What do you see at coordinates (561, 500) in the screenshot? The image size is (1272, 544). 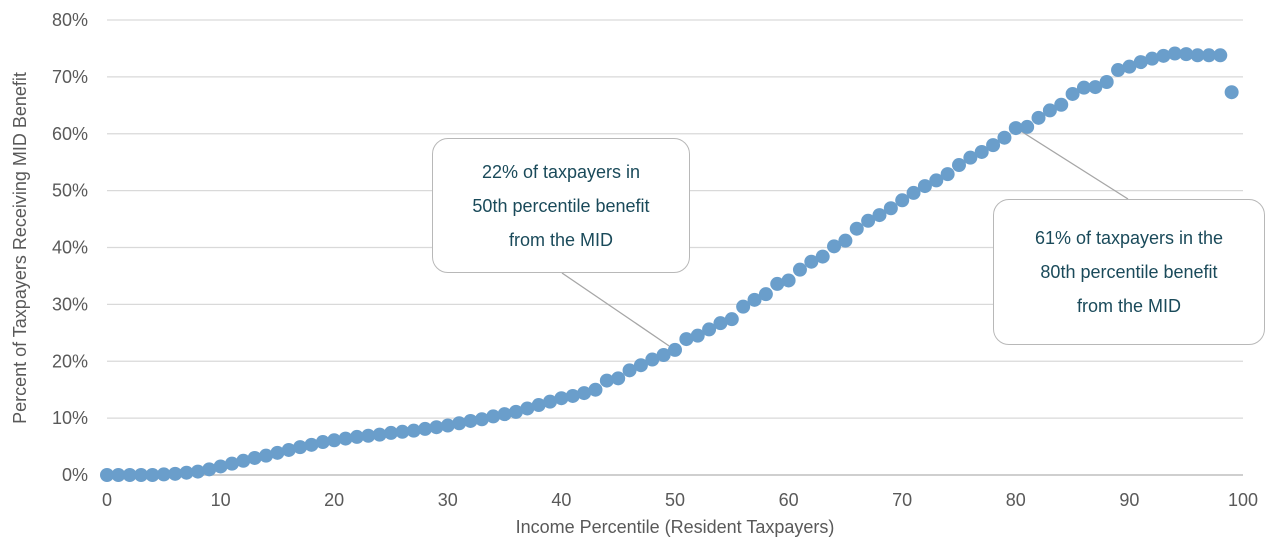 I see `x-tick-label: 40` at bounding box center [561, 500].